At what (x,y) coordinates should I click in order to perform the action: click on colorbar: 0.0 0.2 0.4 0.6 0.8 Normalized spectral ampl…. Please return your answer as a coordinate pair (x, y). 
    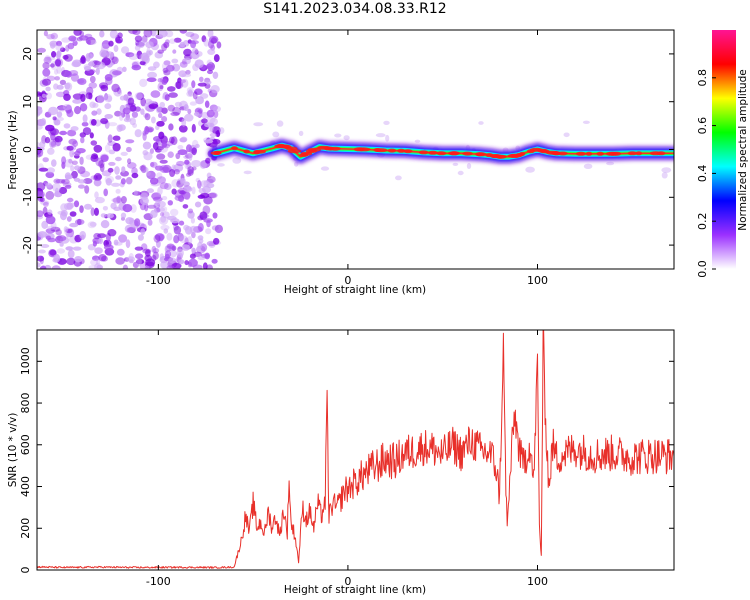
    Looking at the image, I should click on (722, 154).